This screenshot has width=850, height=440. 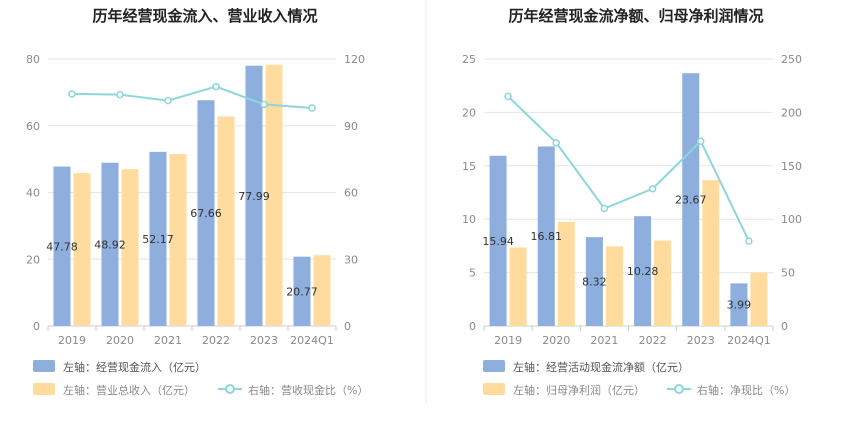 I want to click on left-tick-label: 25, so click(x=469, y=59).